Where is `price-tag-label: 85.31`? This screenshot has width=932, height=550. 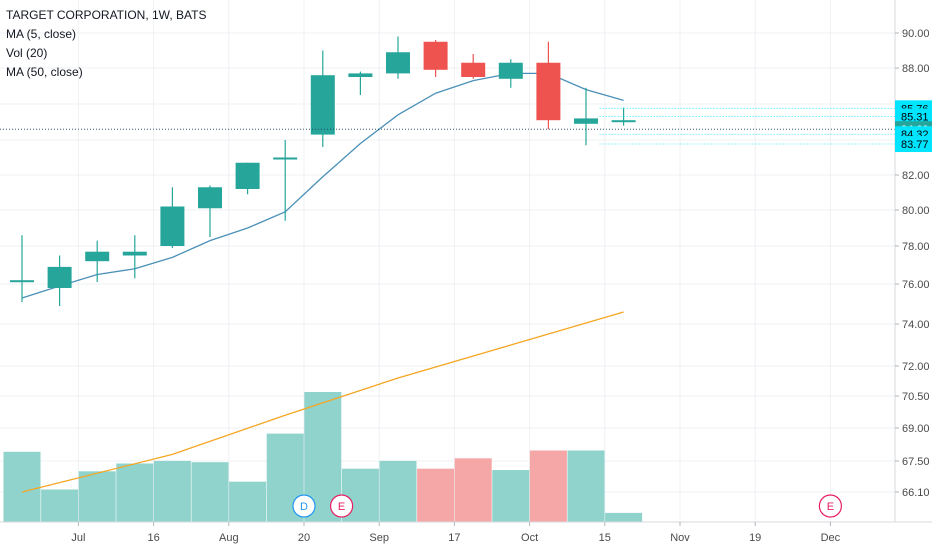 price-tag-label: 85.31 is located at coordinates (915, 117).